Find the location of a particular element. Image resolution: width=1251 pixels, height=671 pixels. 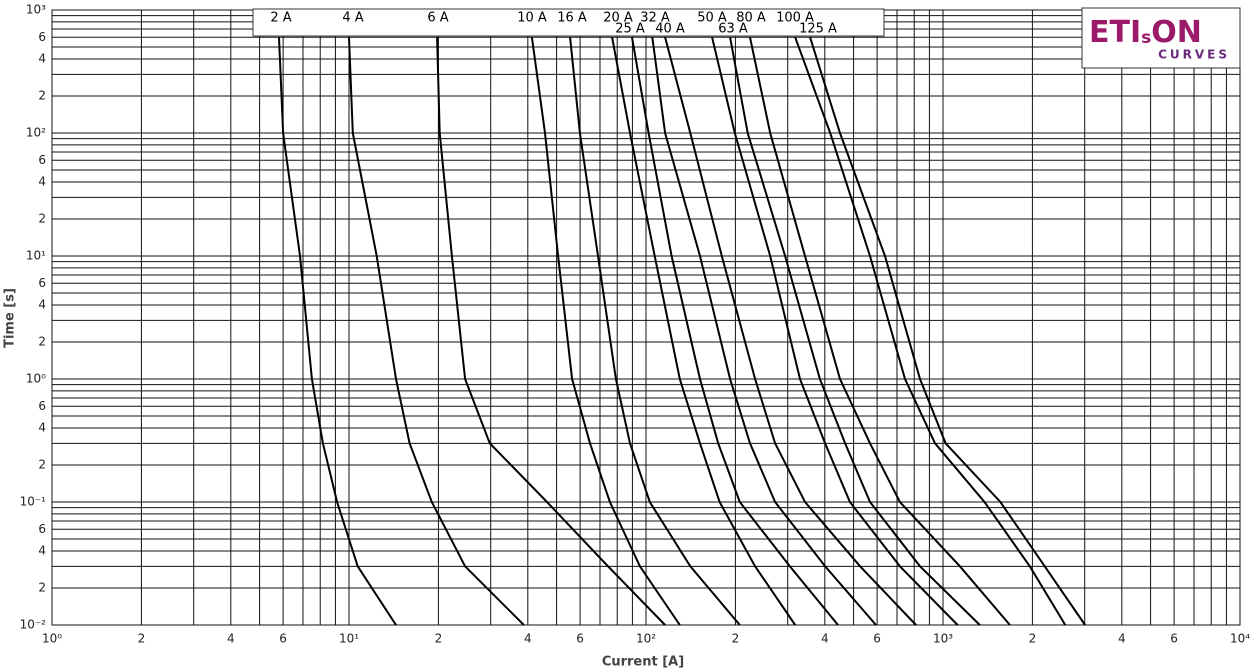

legend-box is located at coordinates (568, 22).